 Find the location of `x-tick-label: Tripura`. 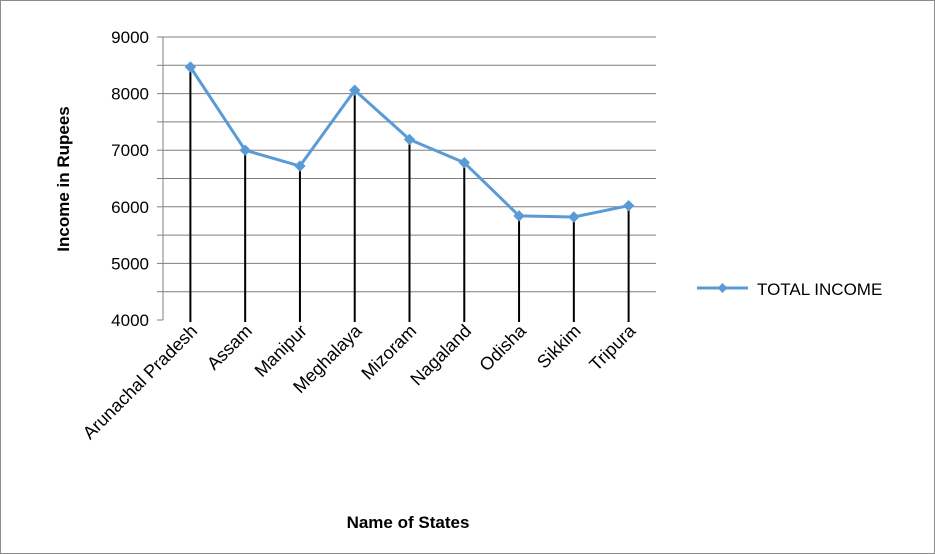

x-tick-label: Tripura is located at coordinates (612, 347).